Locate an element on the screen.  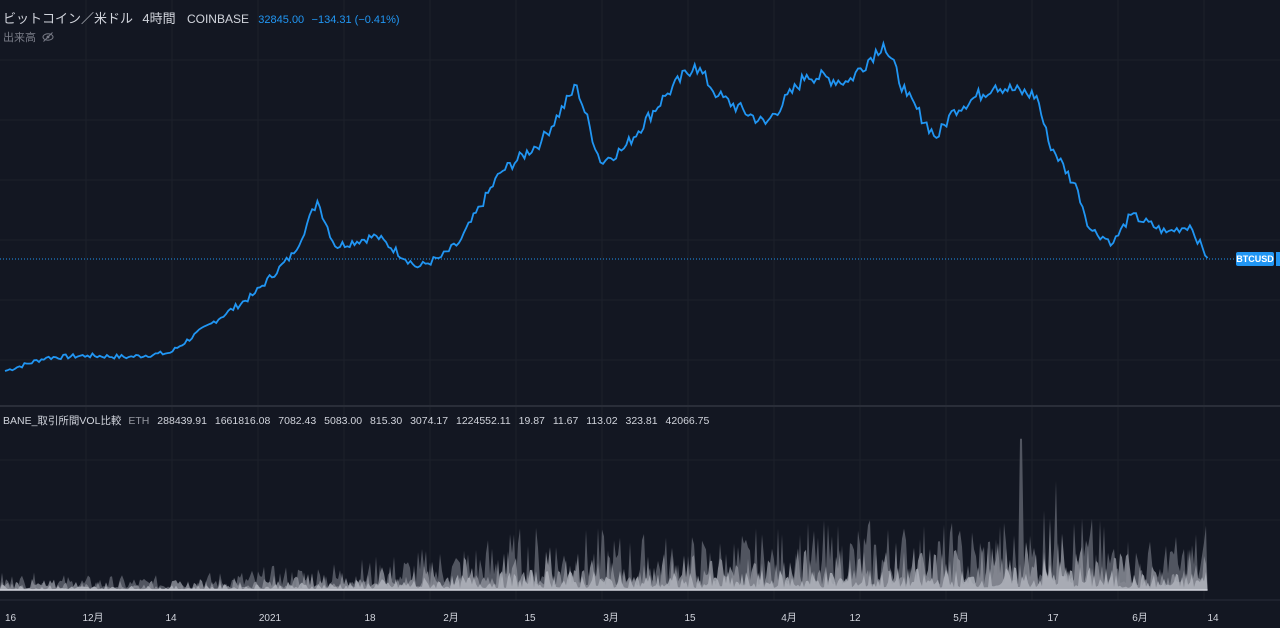
indicator-value: 815.30 is located at coordinates (386, 421).